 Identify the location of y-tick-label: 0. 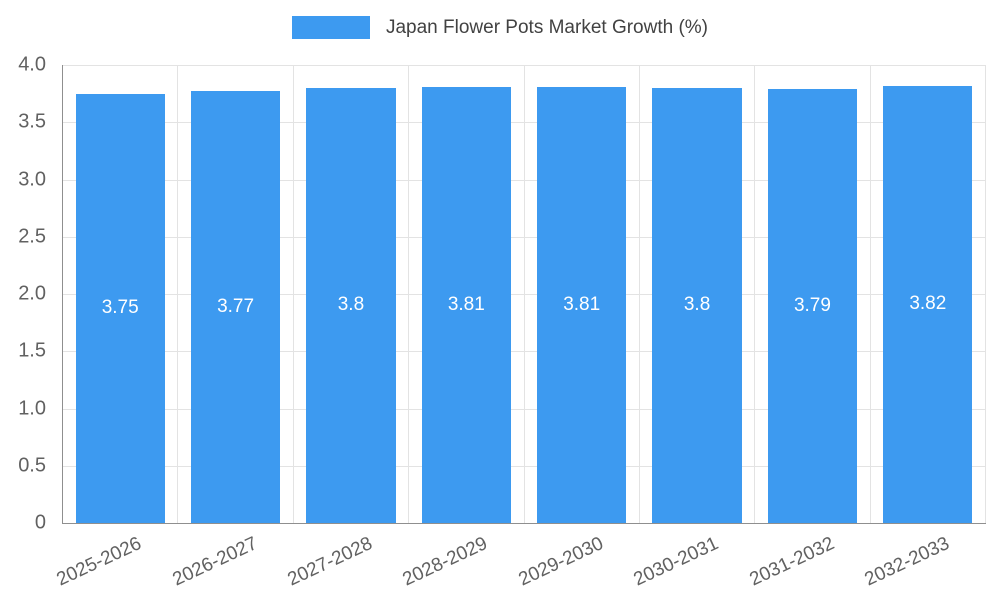
(40, 522).